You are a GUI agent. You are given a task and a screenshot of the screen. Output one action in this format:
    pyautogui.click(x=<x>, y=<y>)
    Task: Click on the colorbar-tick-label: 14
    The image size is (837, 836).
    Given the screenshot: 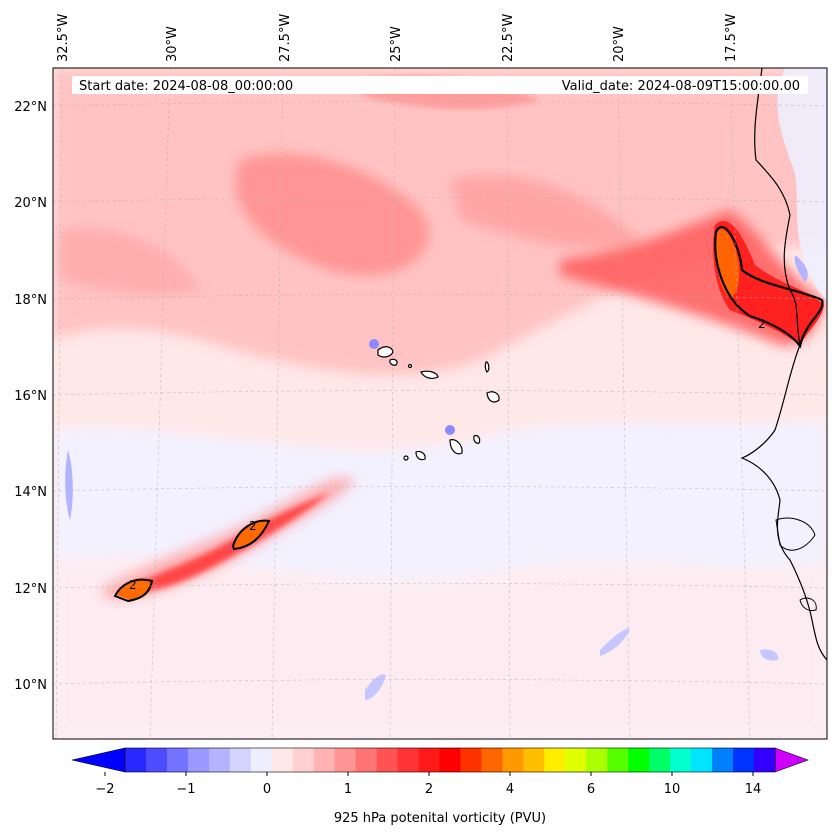 What is the action you would take?
    pyautogui.click(x=753, y=789)
    